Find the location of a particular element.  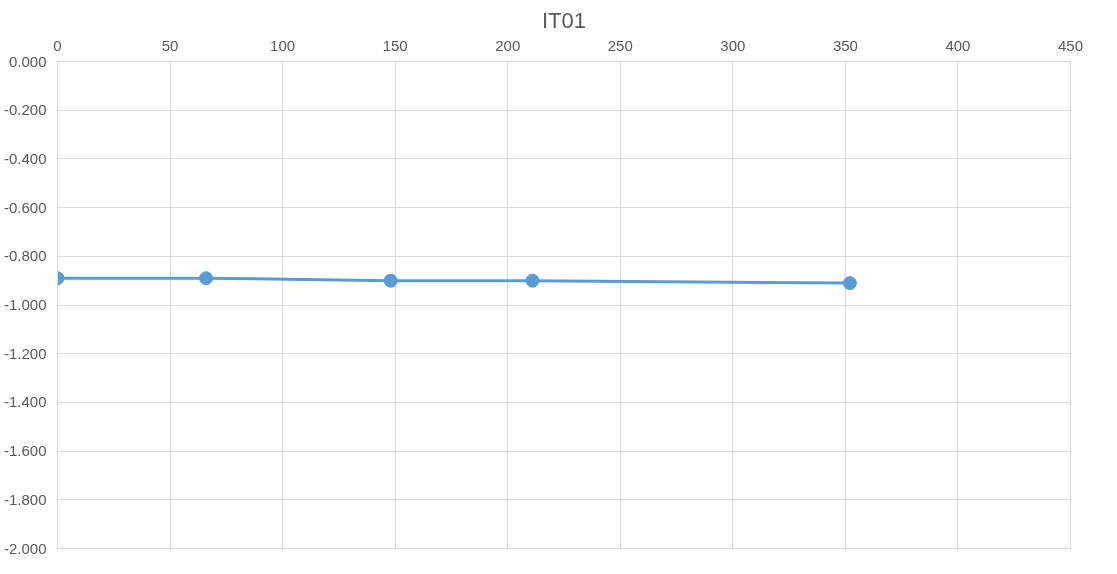

y-tick-label: 0.000 is located at coordinates (27, 61).